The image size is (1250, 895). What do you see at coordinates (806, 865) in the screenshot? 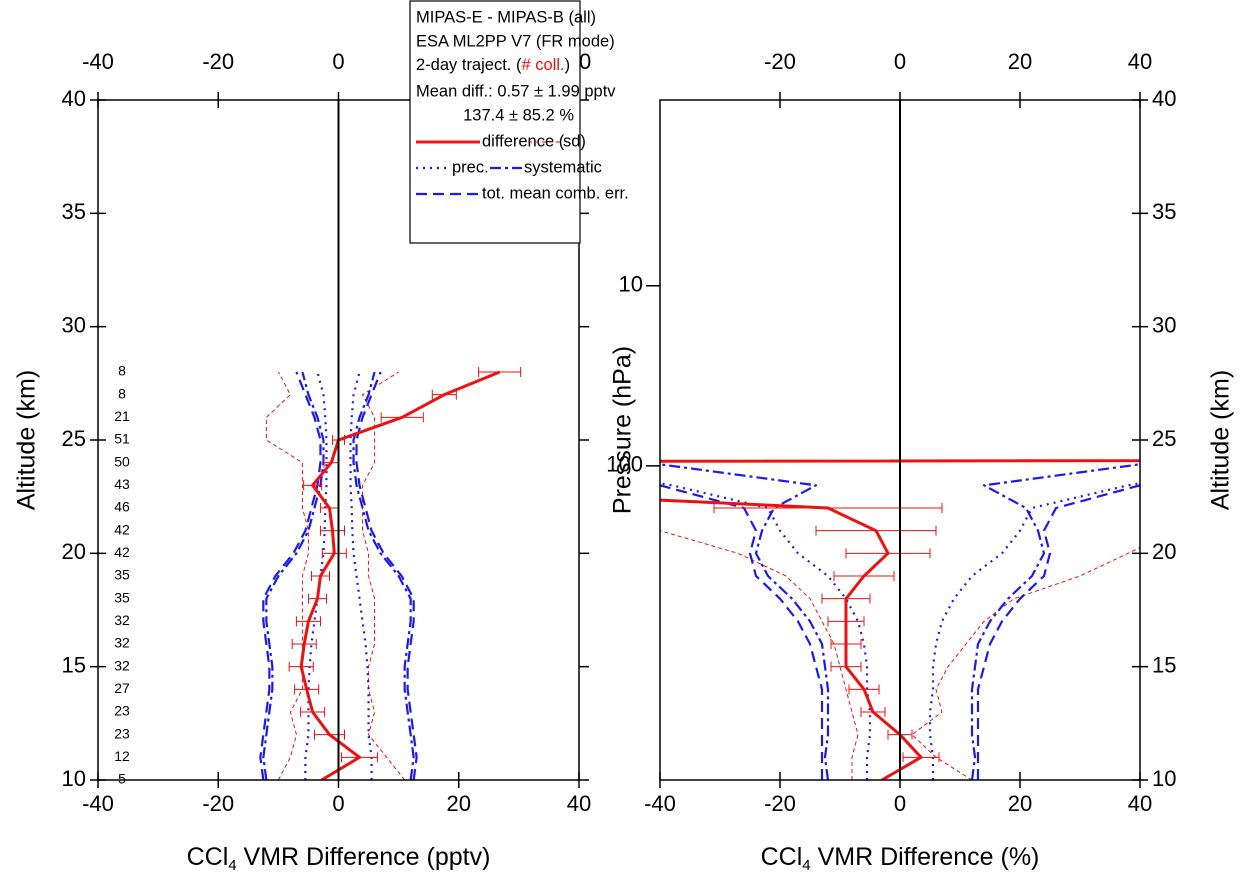
I see `x-axis-label-sub: 4` at bounding box center [806, 865].